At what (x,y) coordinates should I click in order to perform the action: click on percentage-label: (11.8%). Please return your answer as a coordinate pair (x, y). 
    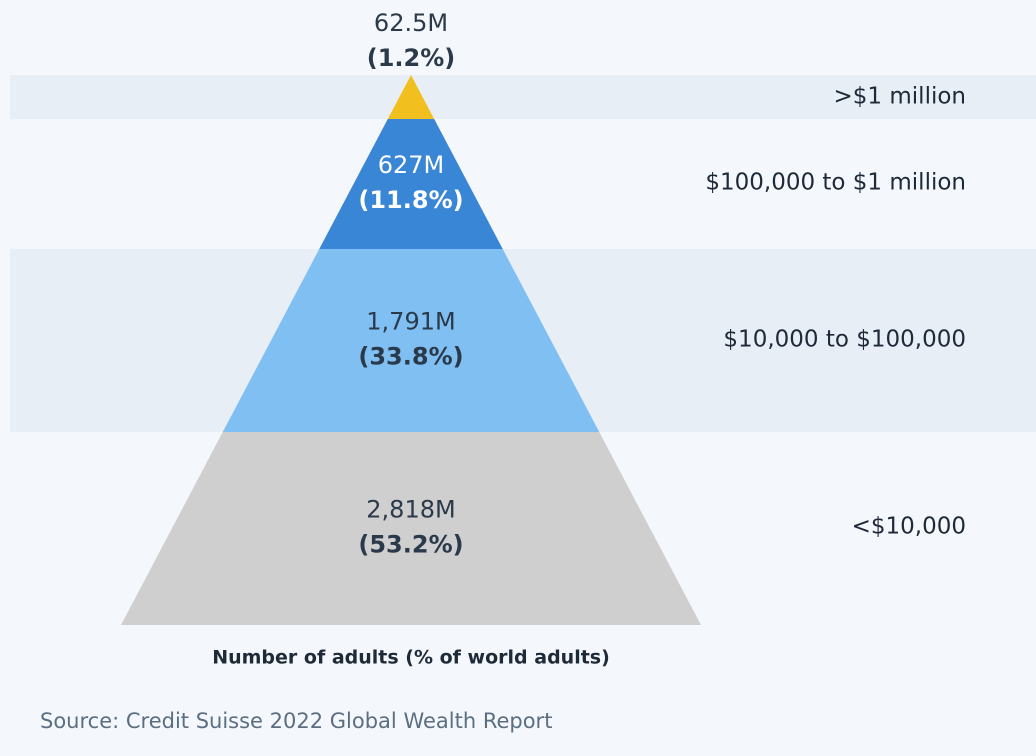
    Looking at the image, I should click on (410, 200).